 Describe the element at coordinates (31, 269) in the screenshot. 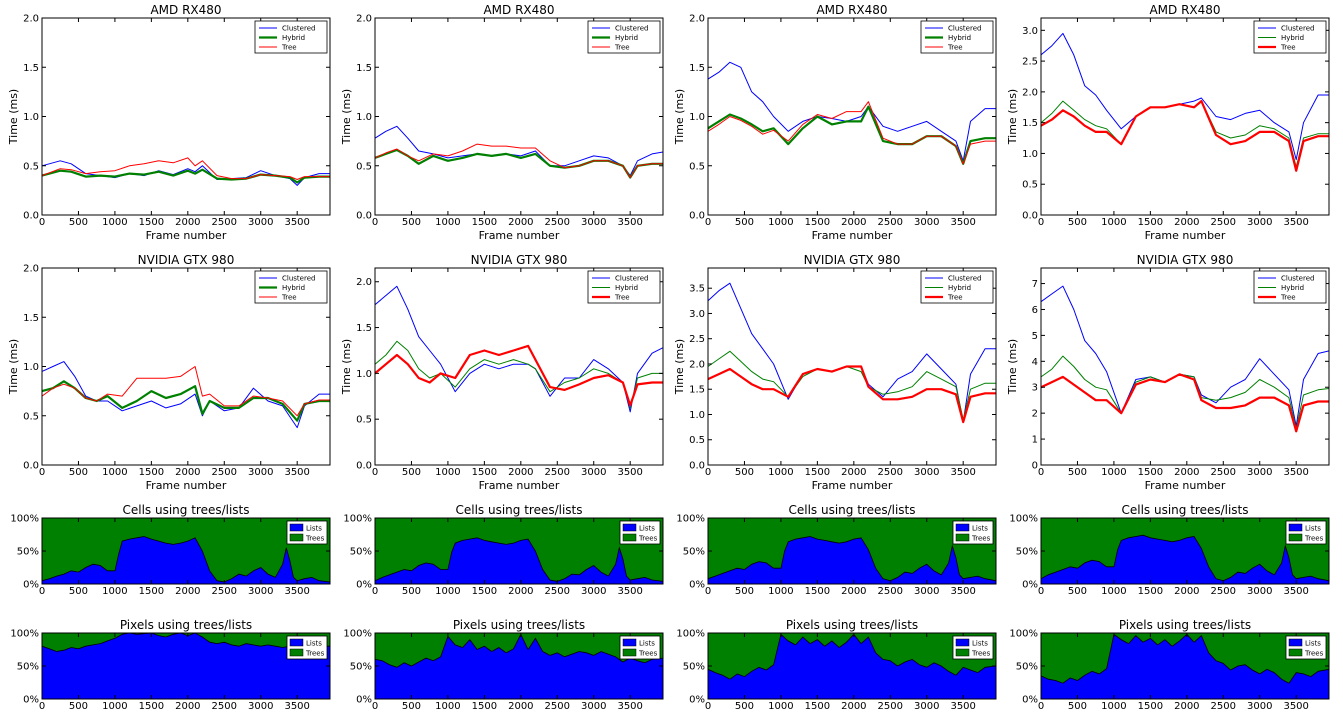

I see `y-tick-label: 2.0` at that location.